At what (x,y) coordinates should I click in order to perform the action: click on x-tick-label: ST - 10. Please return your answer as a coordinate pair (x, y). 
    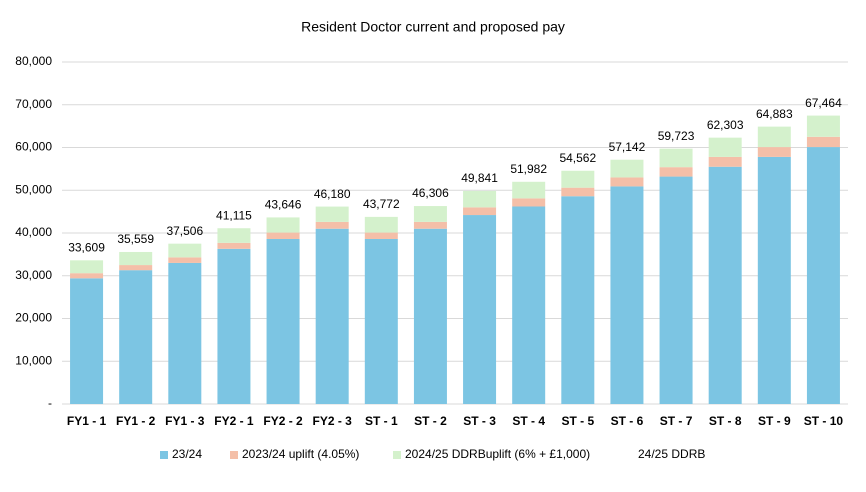
    Looking at the image, I should click on (824, 421).